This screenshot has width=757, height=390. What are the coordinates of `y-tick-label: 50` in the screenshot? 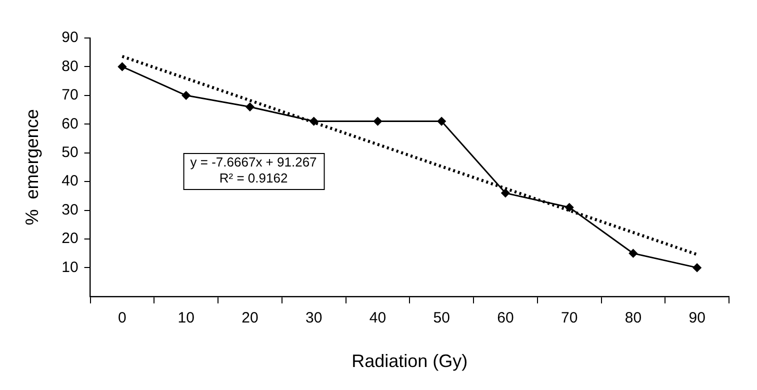 It's located at (70, 152).